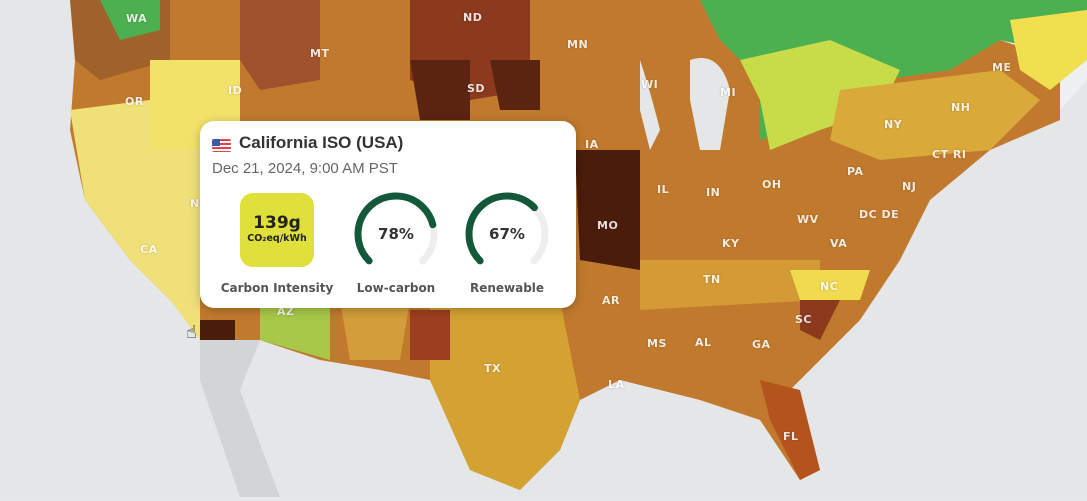 This screenshot has height=501, width=1087. What do you see at coordinates (195, 203) in the screenshot?
I see `state-label: N` at bounding box center [195, 203].